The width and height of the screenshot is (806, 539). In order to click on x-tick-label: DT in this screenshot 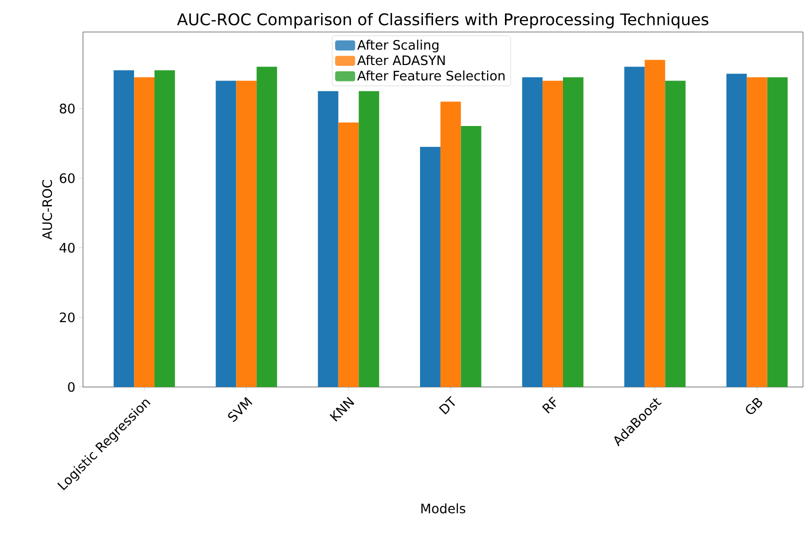, I will do `click(447, 405)`.